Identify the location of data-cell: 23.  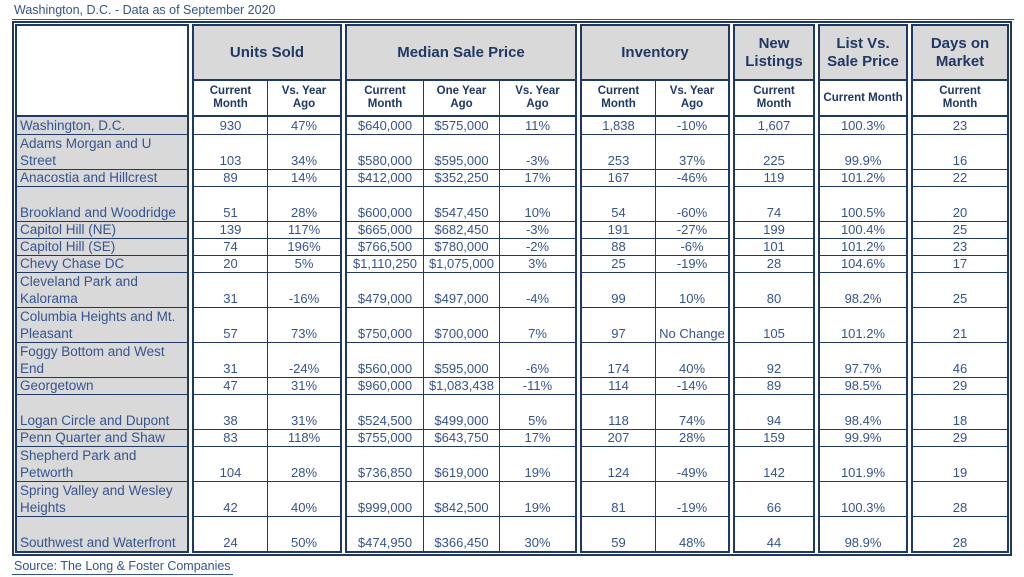
(960, 125).